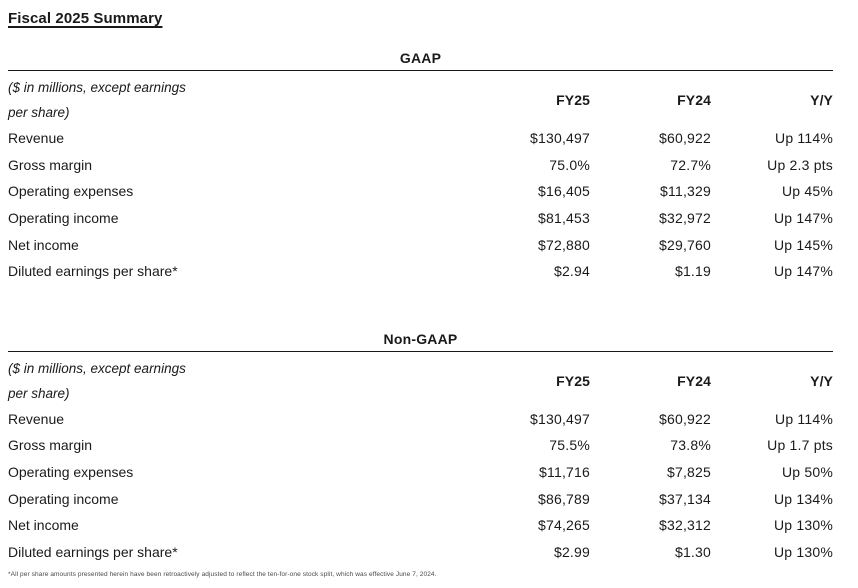 Image resolution: width=858 pixels, height=588 pixels. What do you see at coordinates (563, 191) in the screenshot?
I see `fy25-value: $16,405` at bounding box center [563, 191].